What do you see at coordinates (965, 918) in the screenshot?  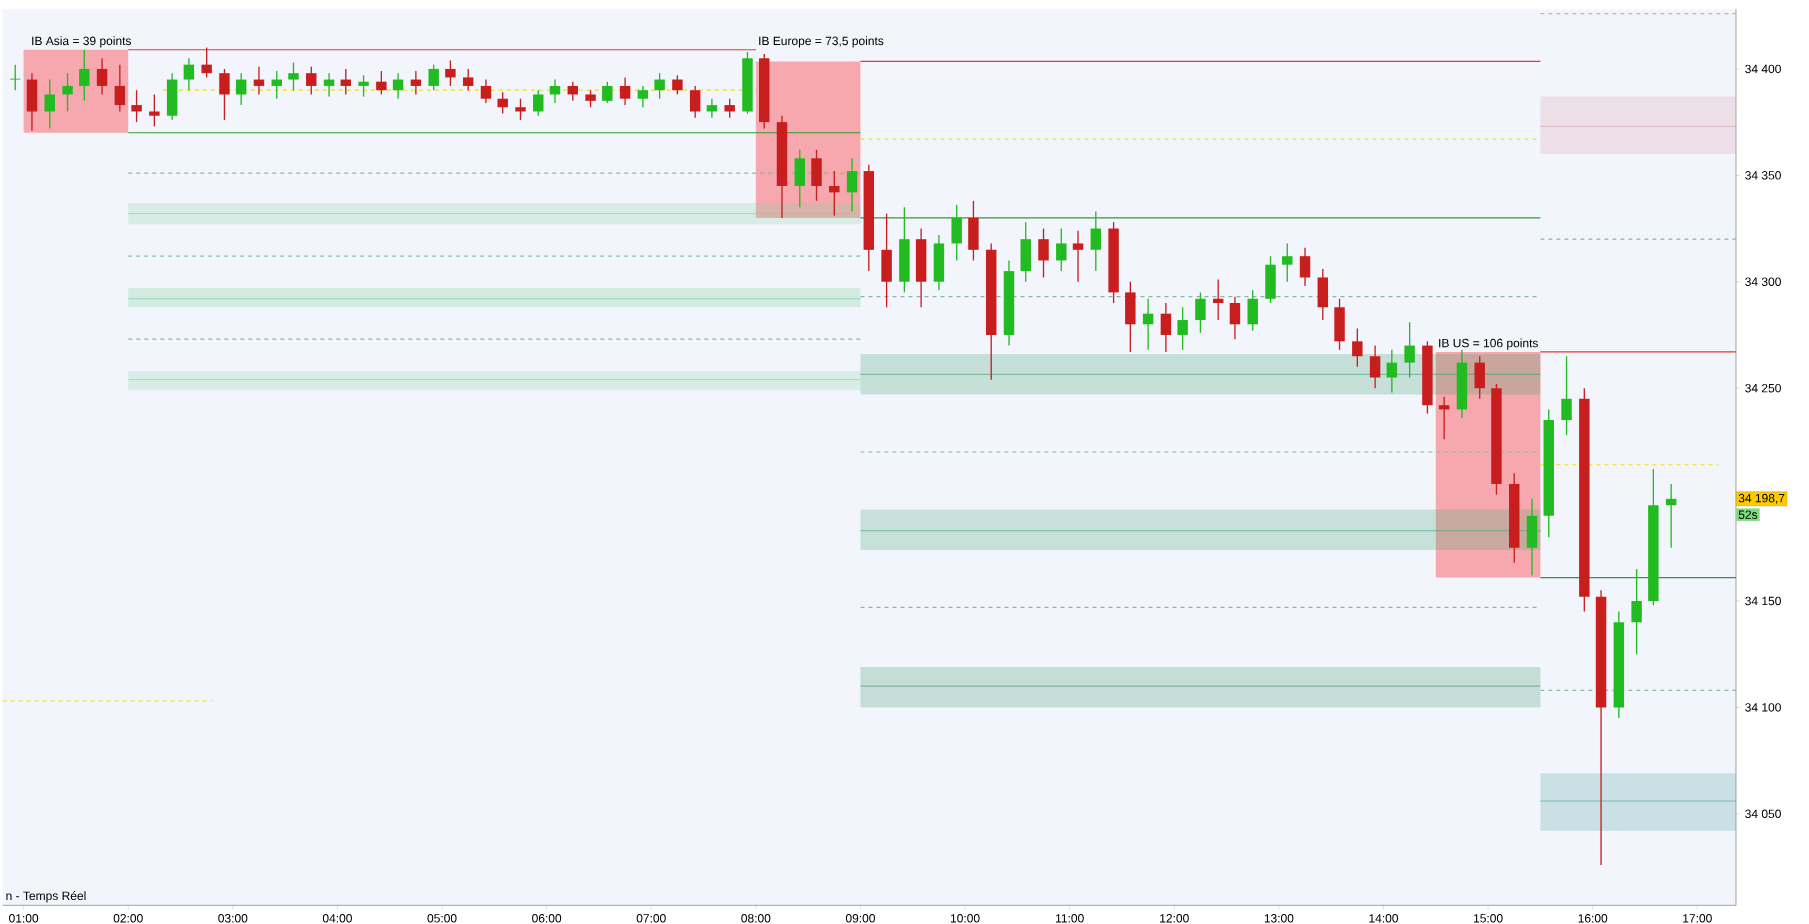 I see `x-tick-label: 10:00` at bounding box center [965, 918].